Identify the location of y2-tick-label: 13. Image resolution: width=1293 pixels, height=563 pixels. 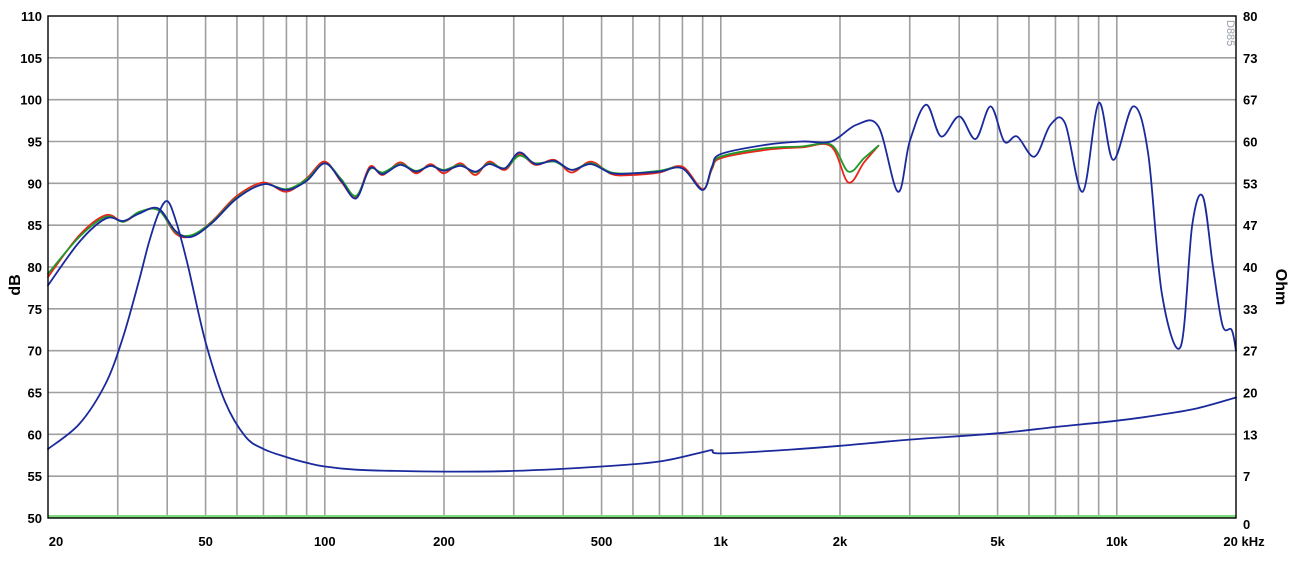
(1250, 434).